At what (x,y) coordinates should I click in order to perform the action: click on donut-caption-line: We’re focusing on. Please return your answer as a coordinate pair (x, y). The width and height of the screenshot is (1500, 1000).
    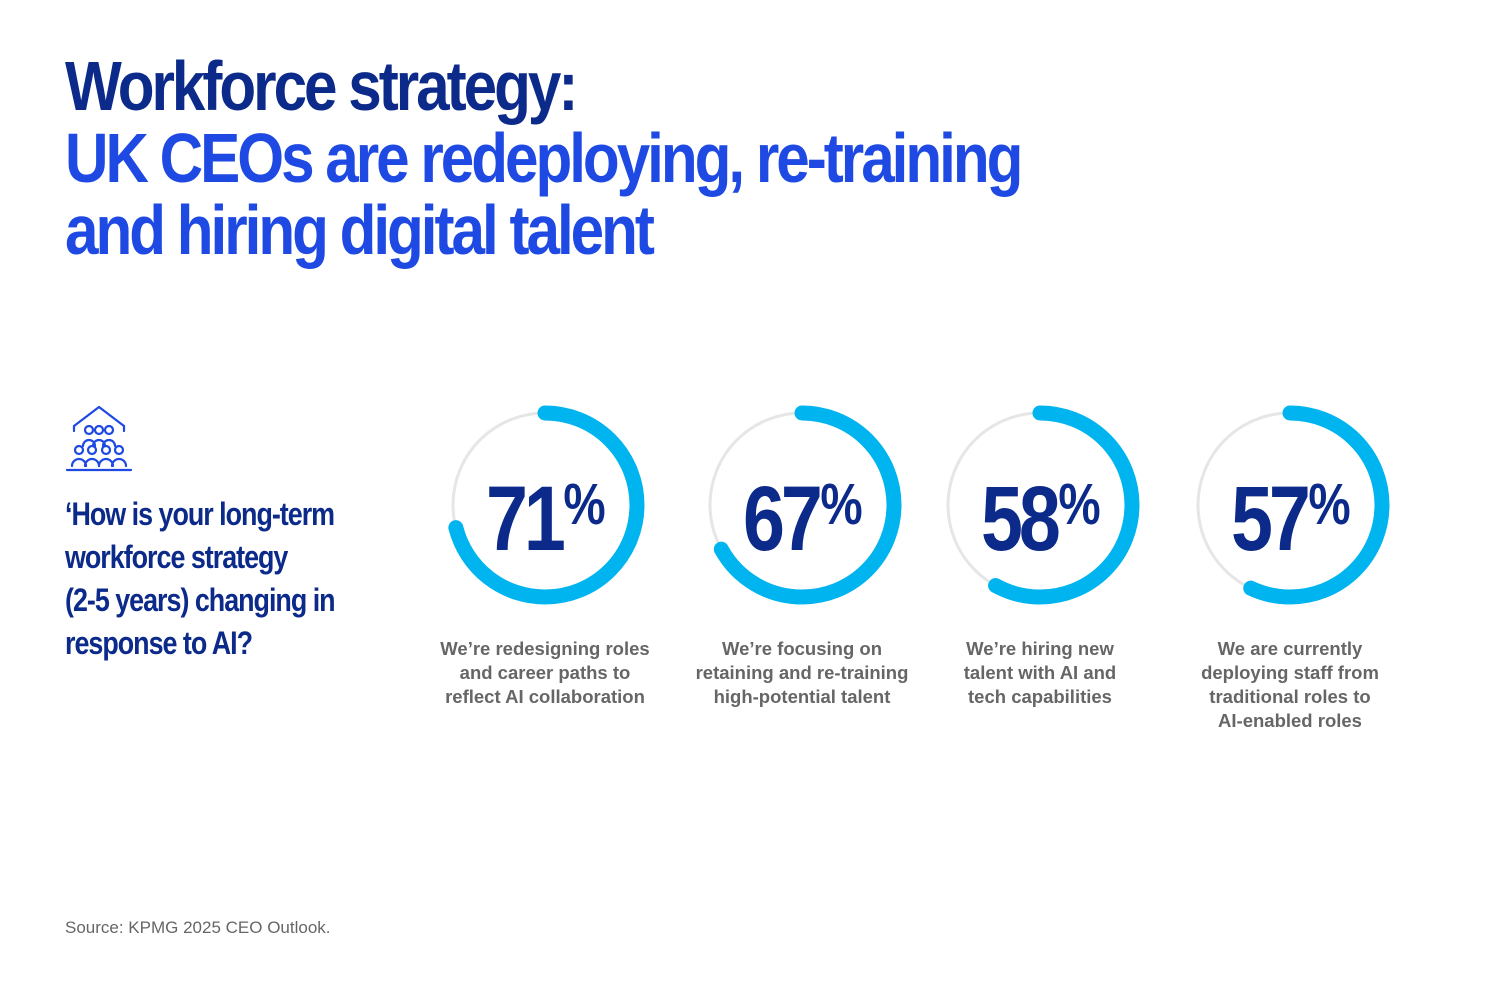
    Looking at the image, I should click on (801, 648).